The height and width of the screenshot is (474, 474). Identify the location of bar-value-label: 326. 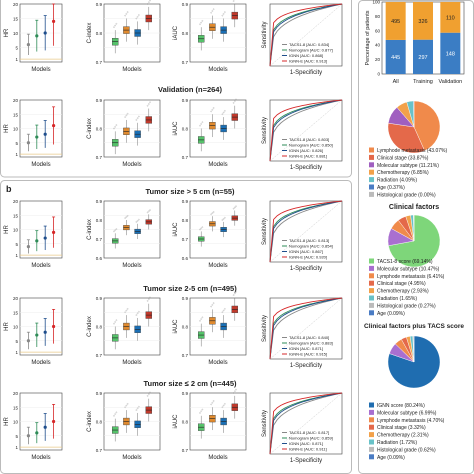
(422, 22).